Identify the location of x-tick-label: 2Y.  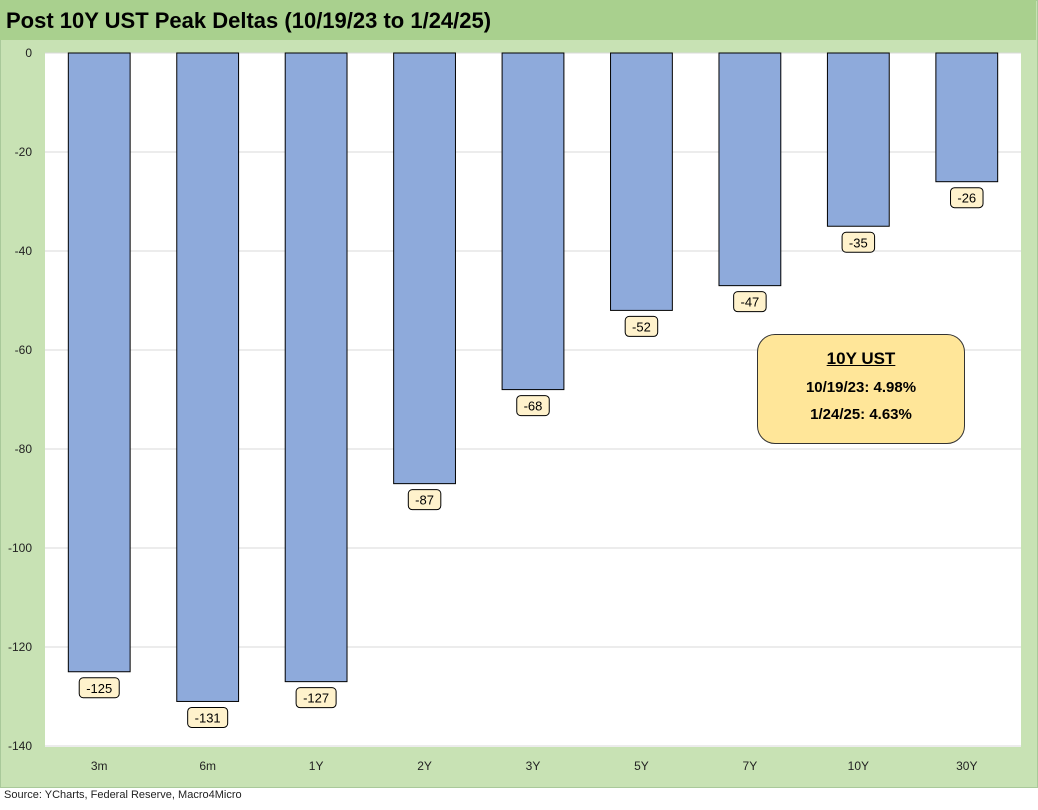
(424, 766).